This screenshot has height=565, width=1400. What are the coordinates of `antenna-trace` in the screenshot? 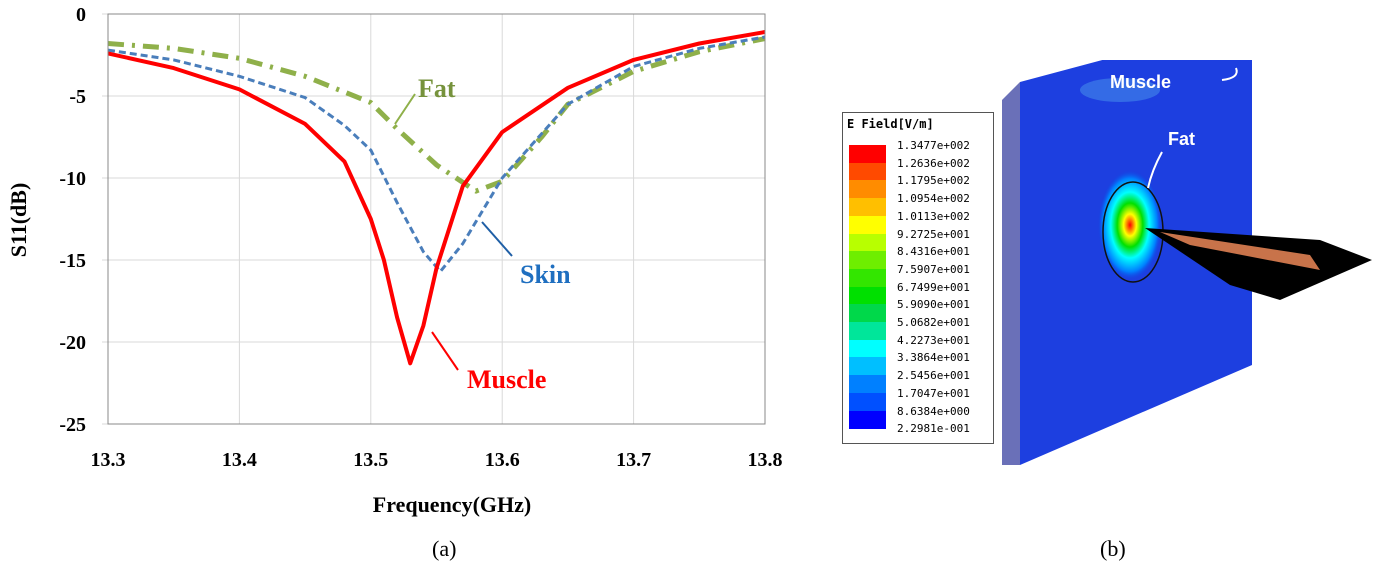 It's located at (1240, 251).